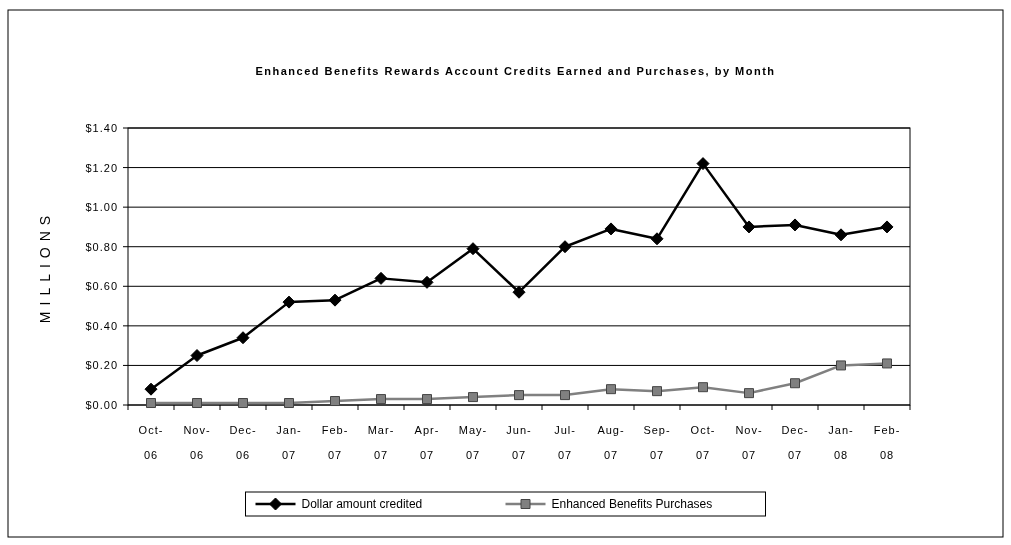 The image size is (1011, 545). What do you see at coordinates (887, 442) in the screenshot?
I see `x-tick-label: Feb-08` at bounding box center [887, 442].